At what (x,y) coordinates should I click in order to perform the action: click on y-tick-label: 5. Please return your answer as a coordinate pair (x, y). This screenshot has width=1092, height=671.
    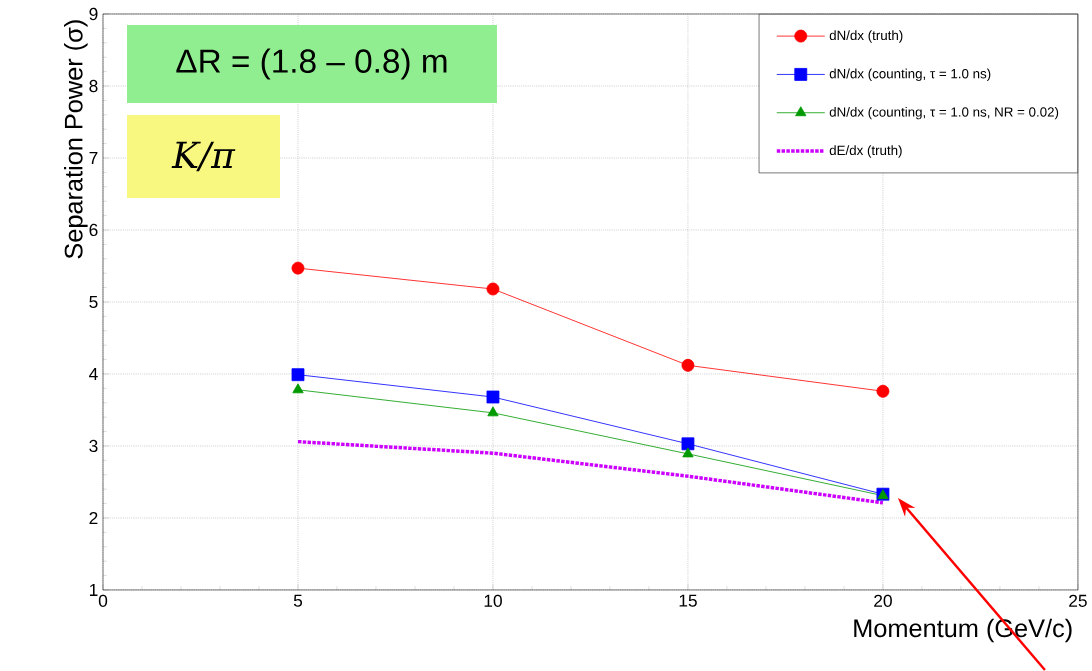
    Looking at the image, I should click on (93, 301).